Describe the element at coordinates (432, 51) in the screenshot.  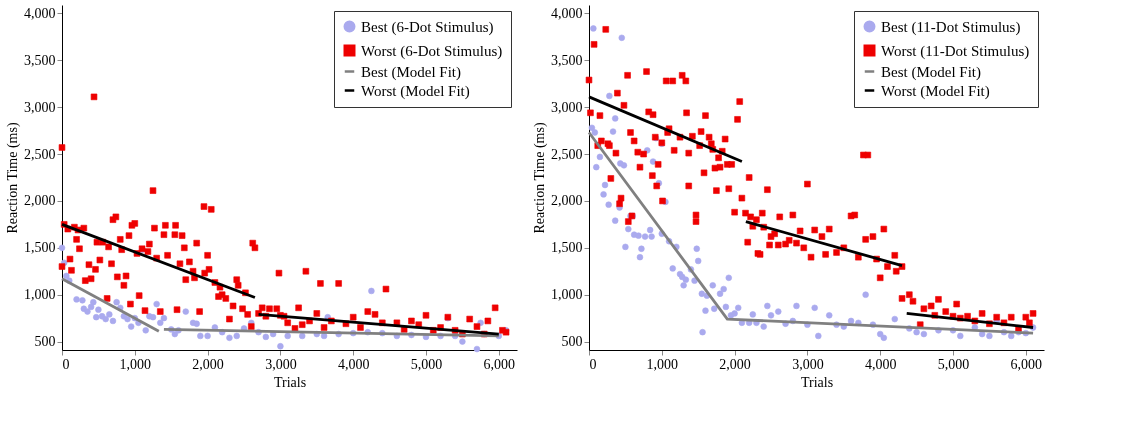
I see `legend-label: Worst (6-Dot Stimulus)` at that location.